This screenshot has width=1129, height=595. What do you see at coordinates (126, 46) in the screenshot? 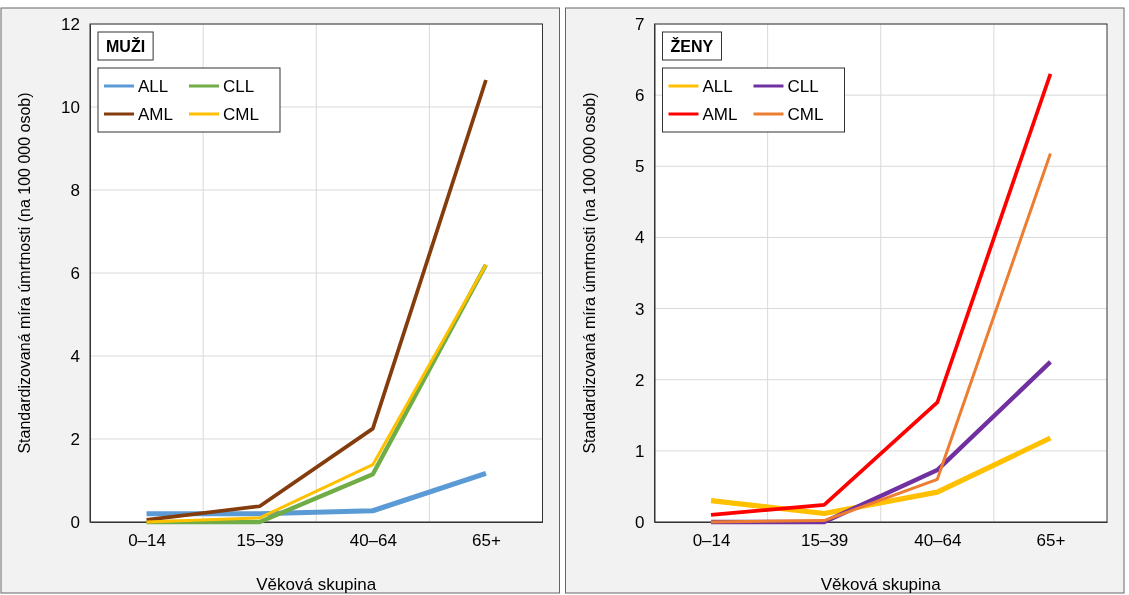
I see `text: MUŽI` at bounding box center [126, 46].